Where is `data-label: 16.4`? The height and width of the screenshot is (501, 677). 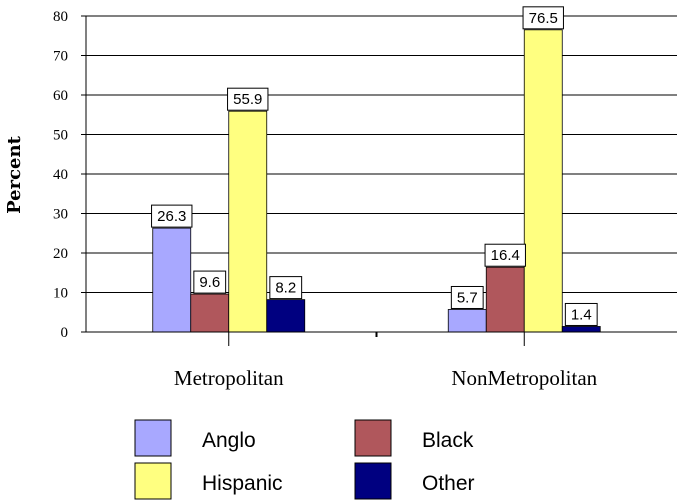
data-label: 16.4 is located at coordinates (505, 255).